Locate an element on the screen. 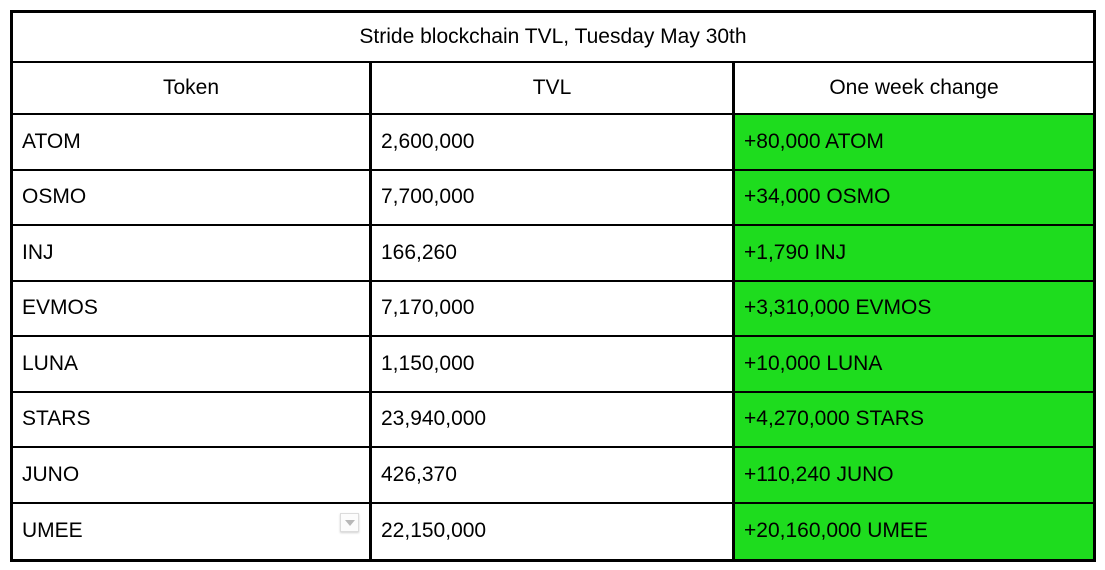 This screenshot has width=1105, height=570. token-cell-text: STARS is located at coordinates (56, 419).